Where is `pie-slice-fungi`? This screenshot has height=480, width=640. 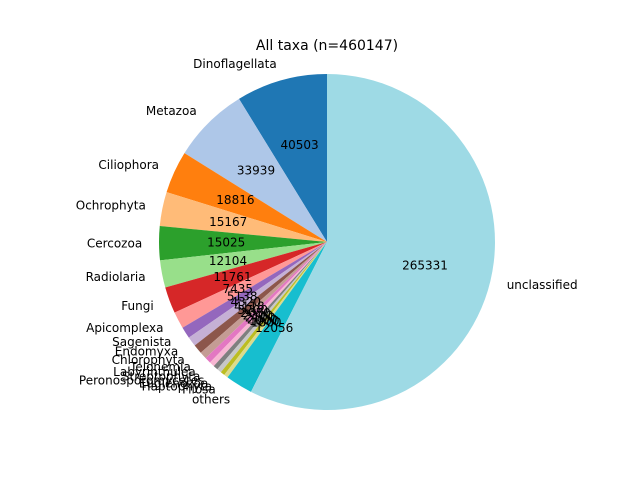 pie-slice-fungi is located at coordinates (246, 277).